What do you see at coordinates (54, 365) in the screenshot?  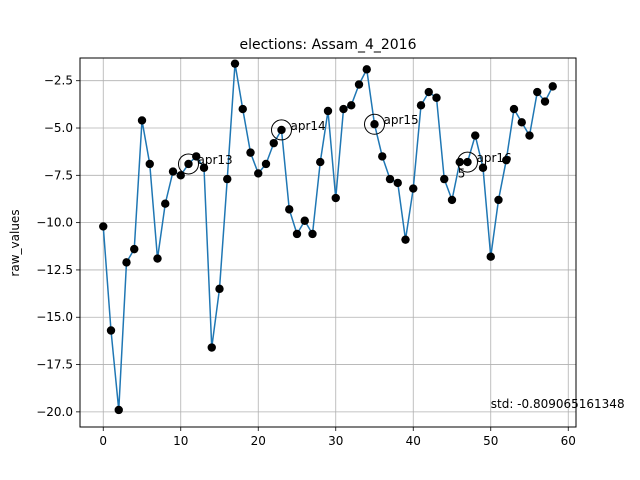 I see `y-tick-label: −17.5` at bounding box center [54, 365].